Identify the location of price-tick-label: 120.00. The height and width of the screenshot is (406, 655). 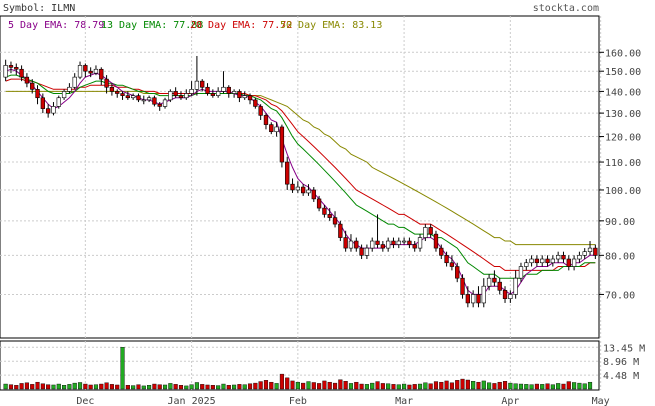
(623, 138).